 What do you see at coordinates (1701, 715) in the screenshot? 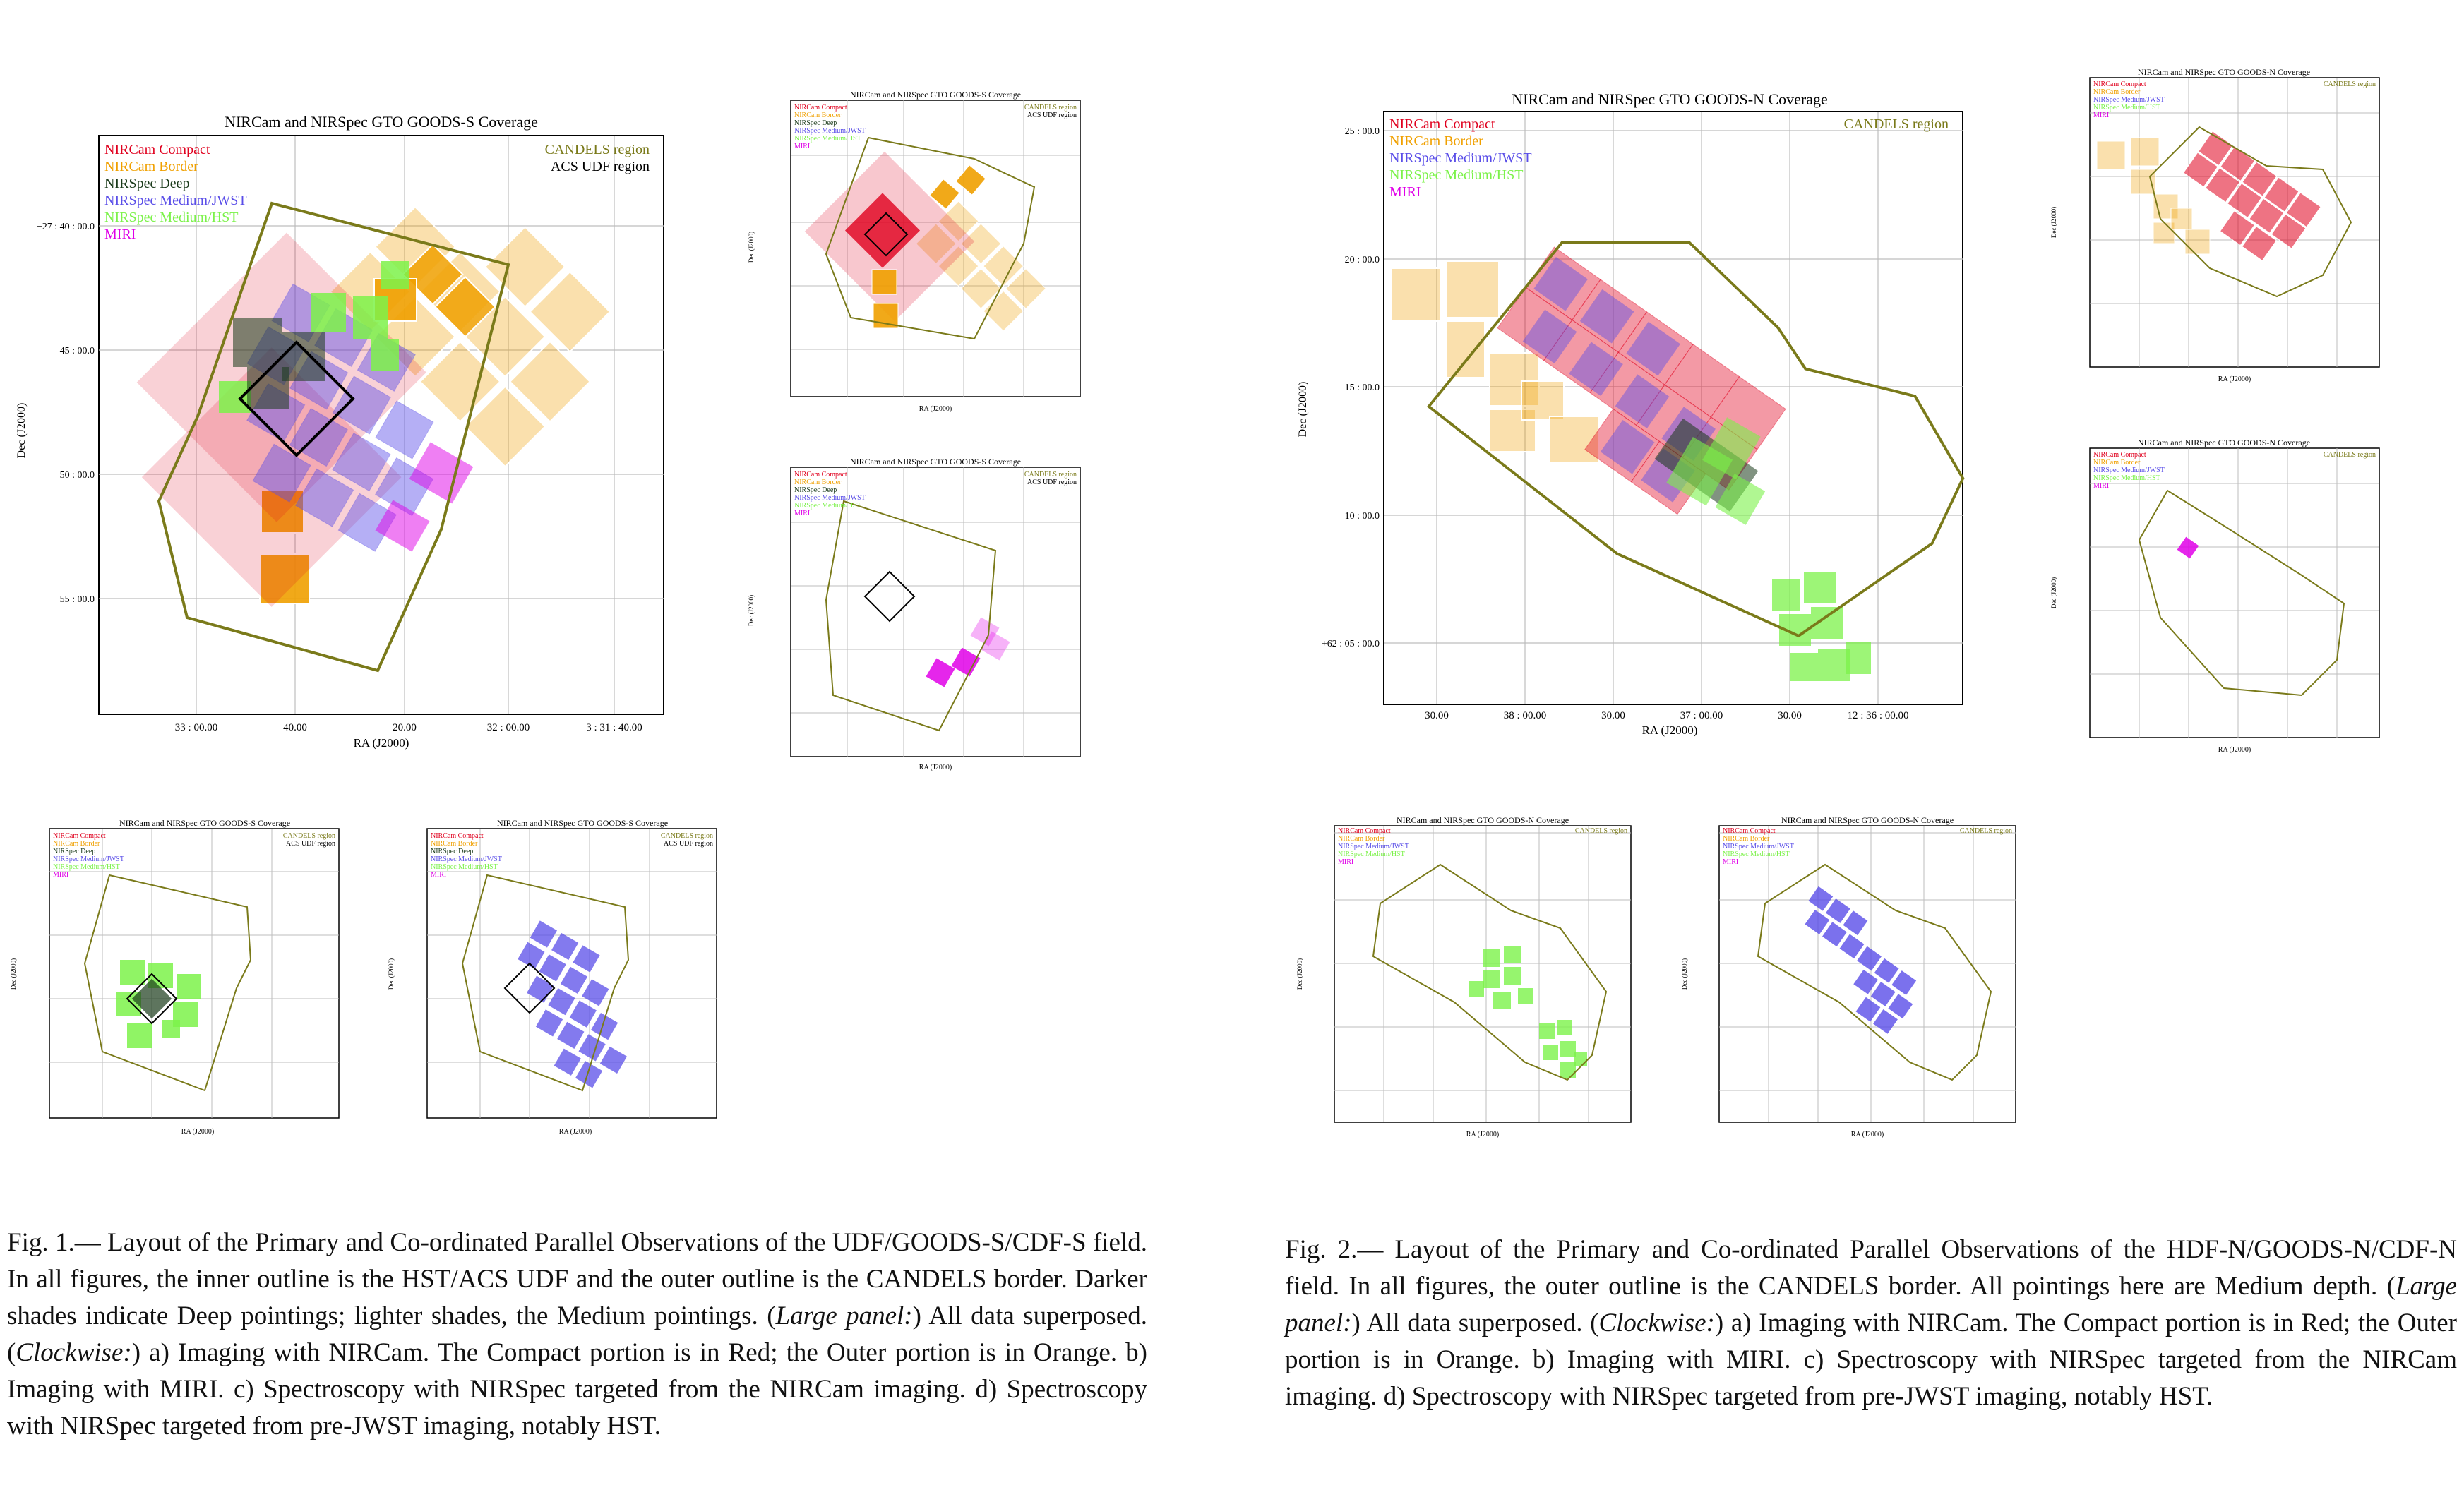
I see `x-tick: 37 : 00.00` at bounding box center [1701, 715].